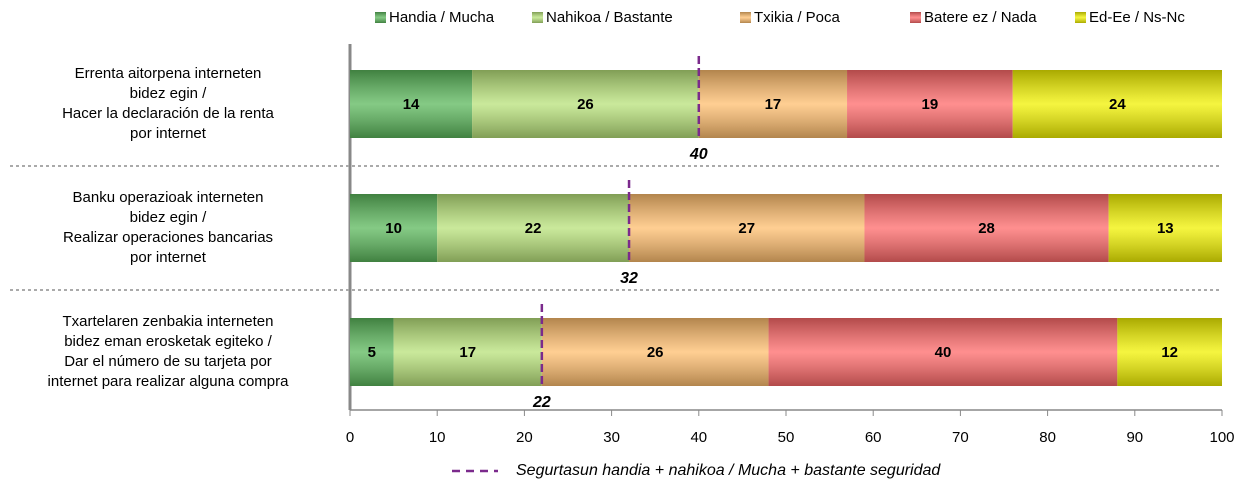 This screenshot has height=486, width=1243. I want to click on x-tick-label: 20, so click(524, 437).